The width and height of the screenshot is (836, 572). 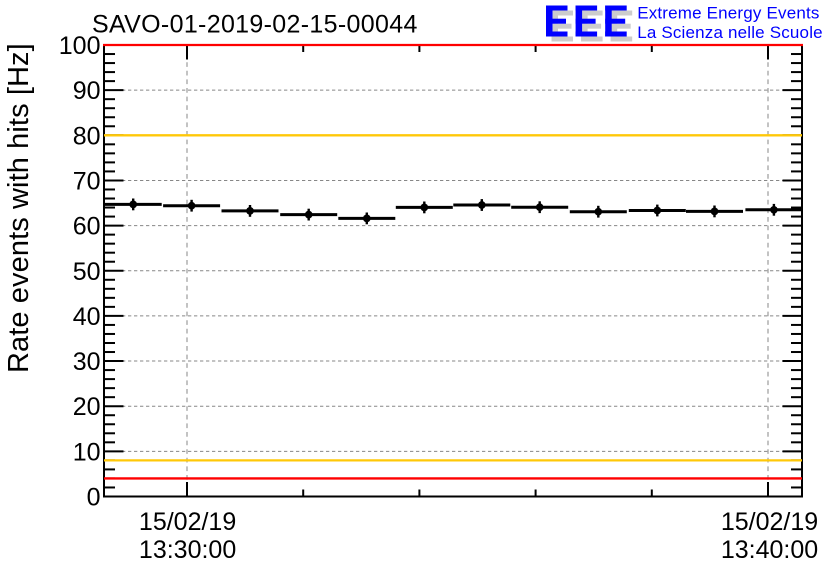 I want to click on svg-text: 30, so click(x=87, y=362).